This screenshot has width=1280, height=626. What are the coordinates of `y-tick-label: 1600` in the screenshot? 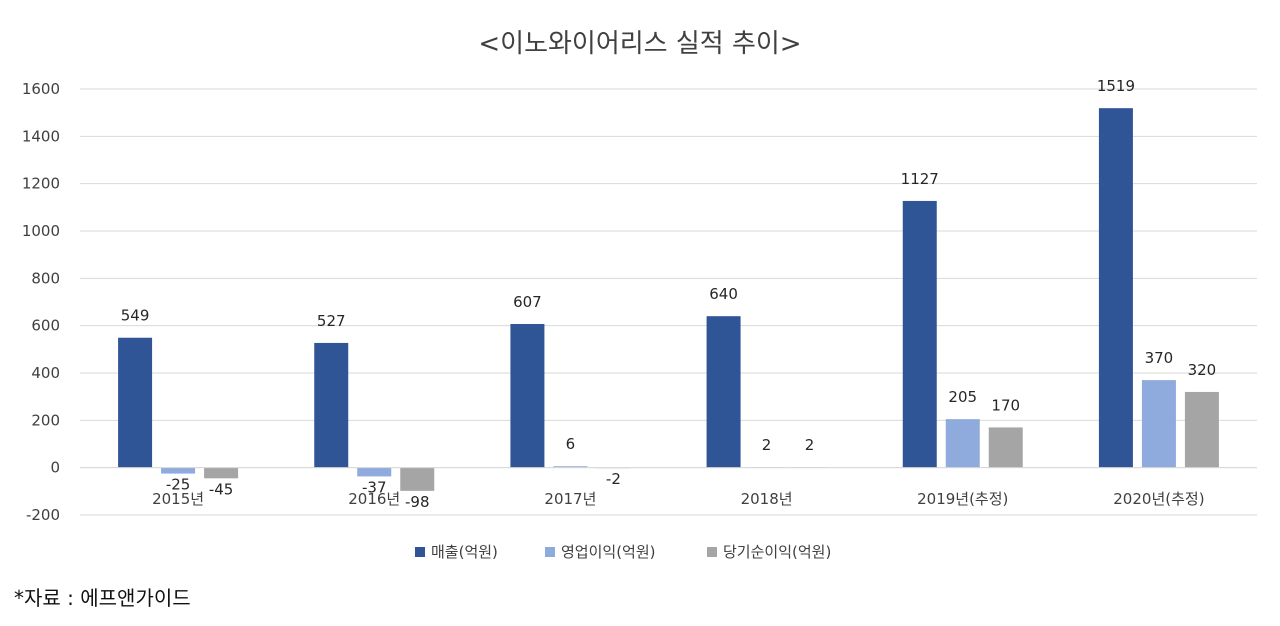 It's located at (41, 89).